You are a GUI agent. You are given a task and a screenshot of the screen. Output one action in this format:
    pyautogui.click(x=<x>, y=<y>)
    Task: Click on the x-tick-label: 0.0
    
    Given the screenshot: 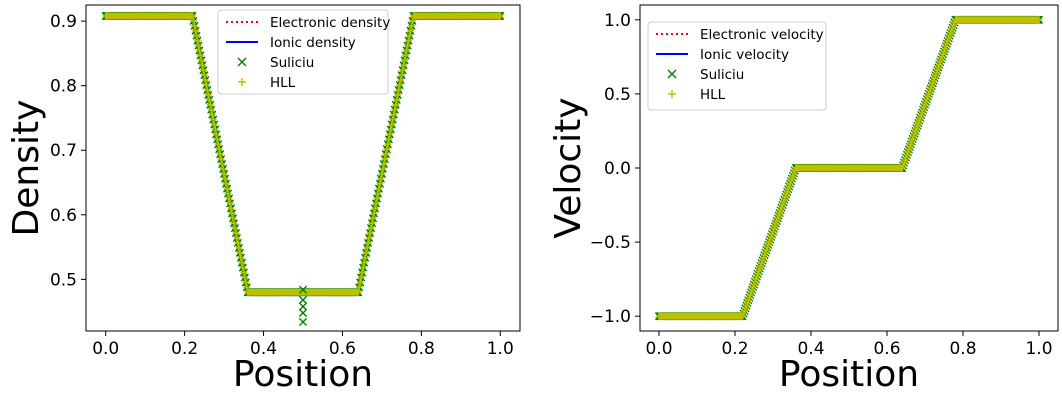 What is the action you would take?
    pyautogui.click(x=105, y=349)
    